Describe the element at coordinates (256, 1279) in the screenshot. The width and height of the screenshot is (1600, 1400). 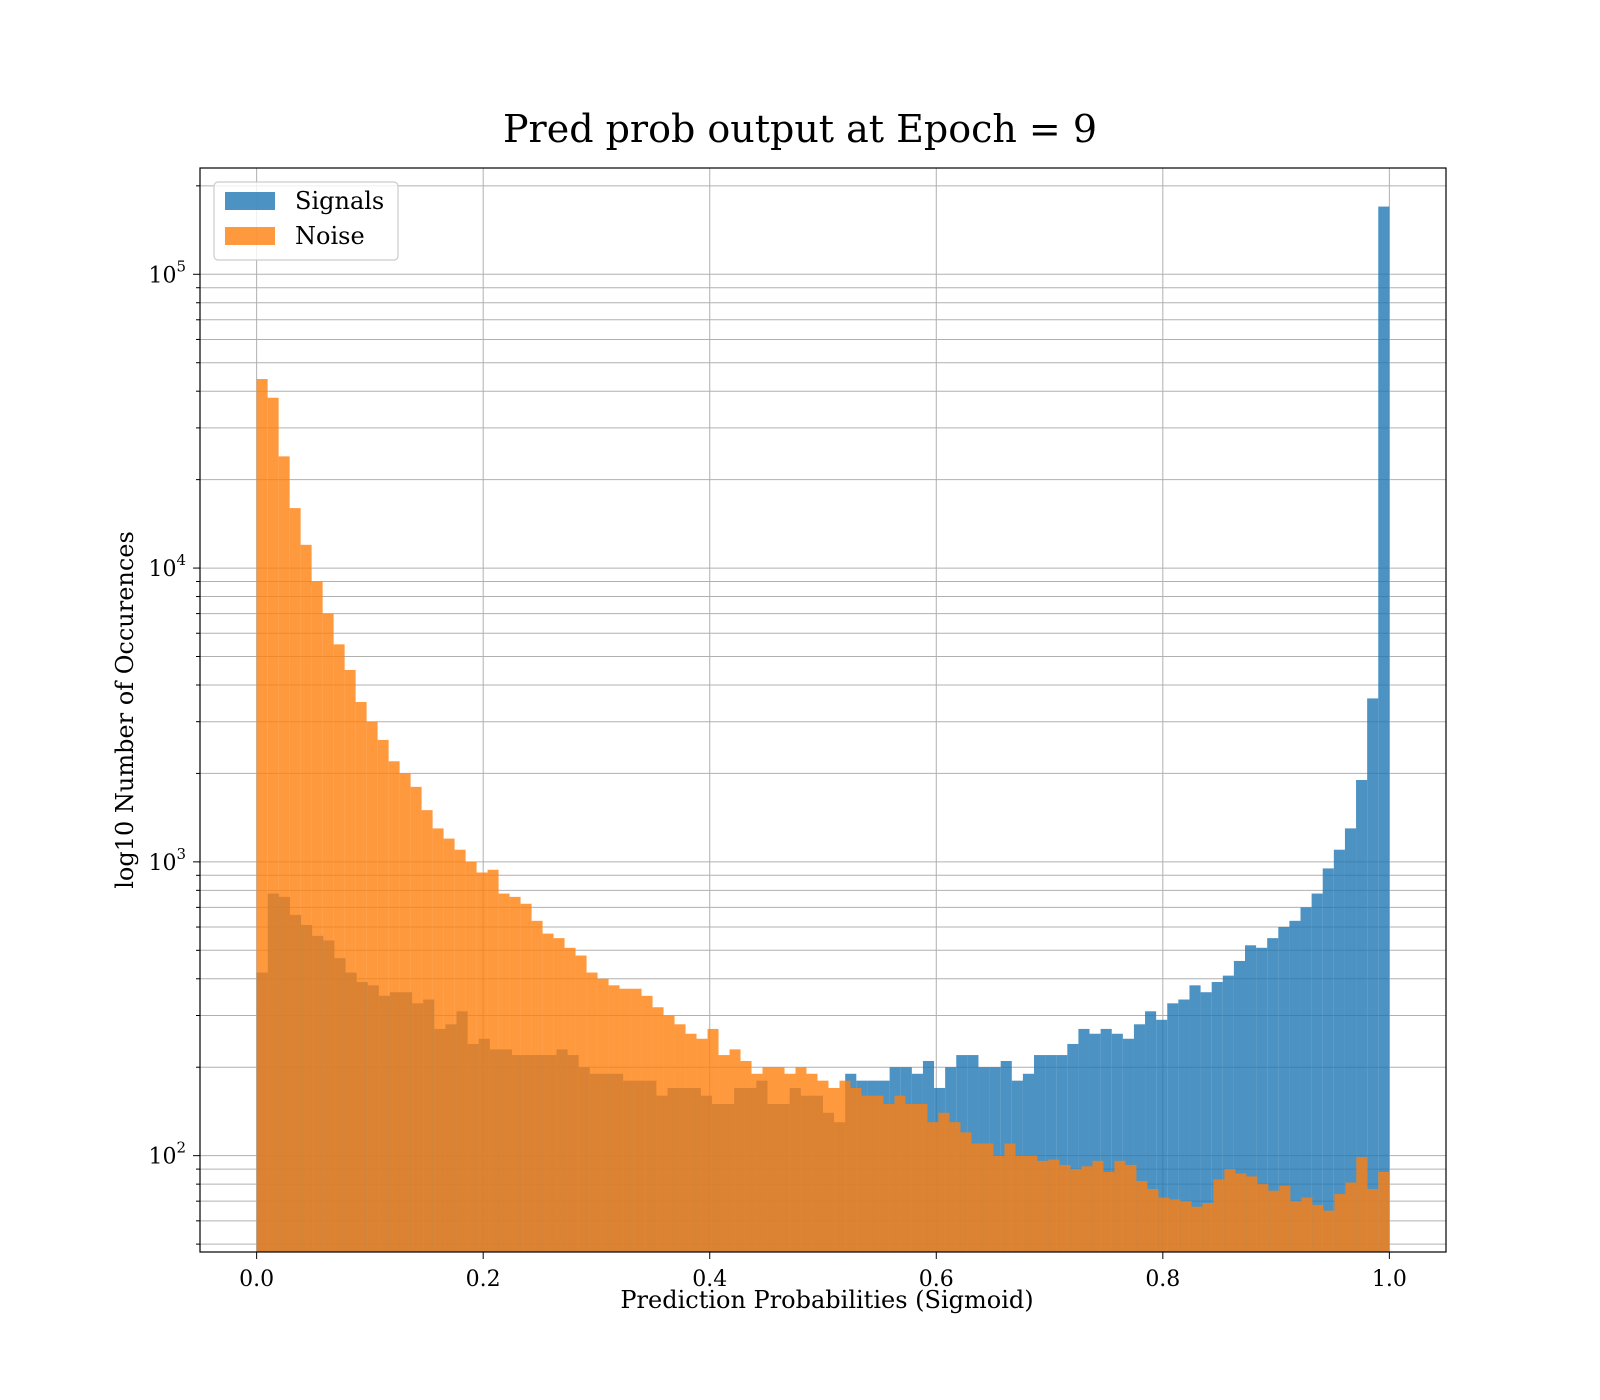
I see `x-tick-label: 0.0` at that location.